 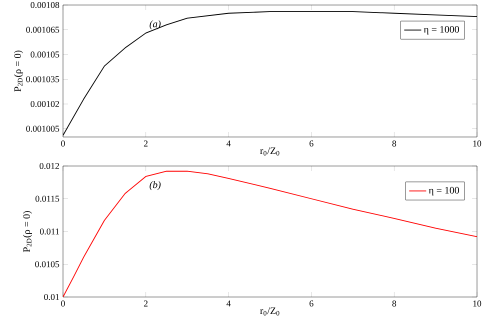 What do you see at coordinates (49, 166) in the screenshot?
I see `y-tick-label: 0.012` at bounding box center [49, 166].